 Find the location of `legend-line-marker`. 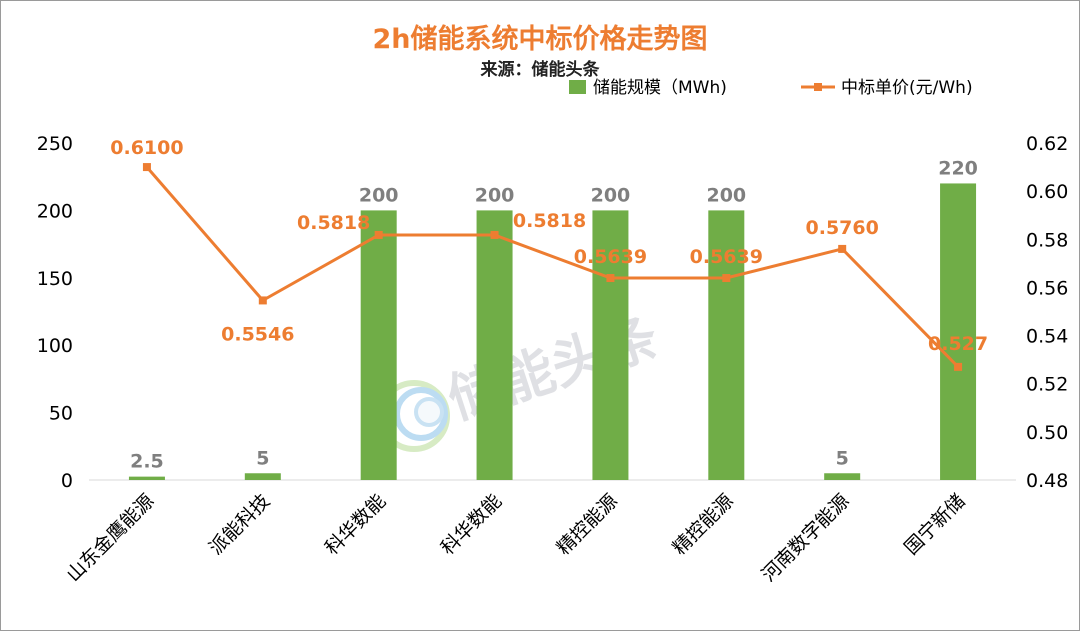

legend-line-marker is located at coordinates (818, 87).